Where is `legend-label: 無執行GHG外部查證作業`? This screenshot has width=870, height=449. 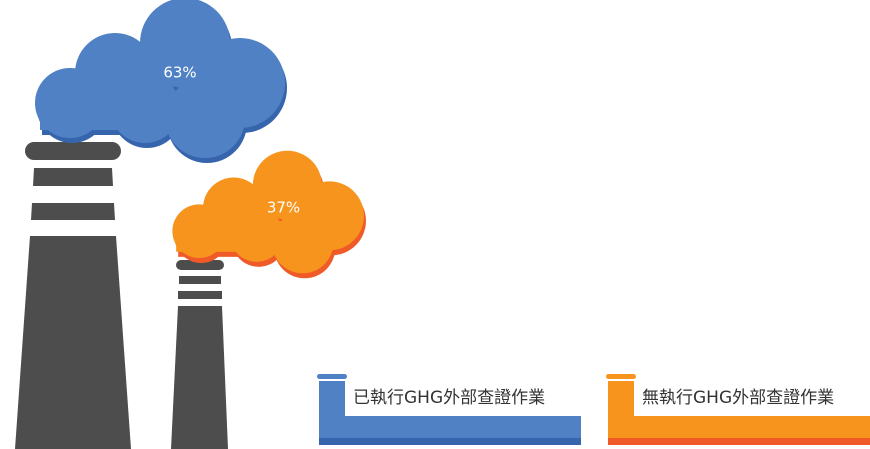 legend-label: 無執行GHG外部查證作業 is located at coordinates (738, 398).